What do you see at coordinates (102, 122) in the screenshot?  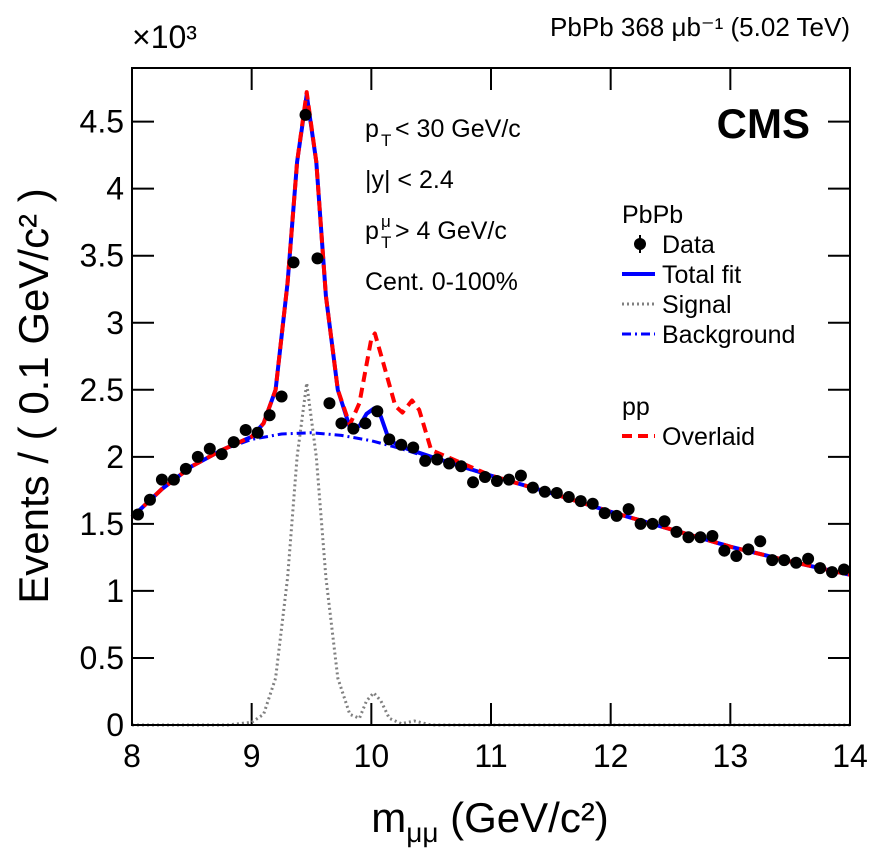 I see `y-tick-label: 4.5` at bounding box center [102, 122].